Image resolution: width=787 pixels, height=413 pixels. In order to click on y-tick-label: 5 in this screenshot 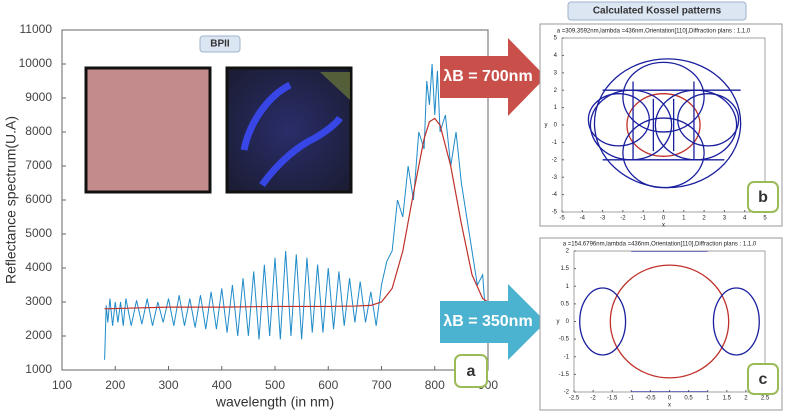, I will do `click(556, 39)`.